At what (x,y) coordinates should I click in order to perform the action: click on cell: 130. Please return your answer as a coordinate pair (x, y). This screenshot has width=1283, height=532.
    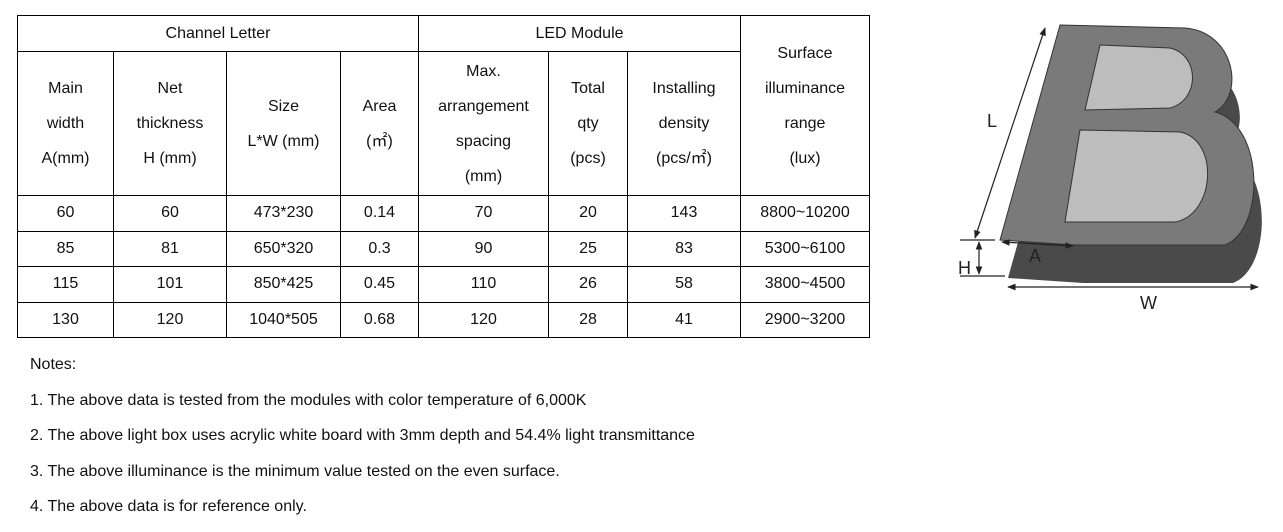
    Looking at the image, I should click on (65, 319).